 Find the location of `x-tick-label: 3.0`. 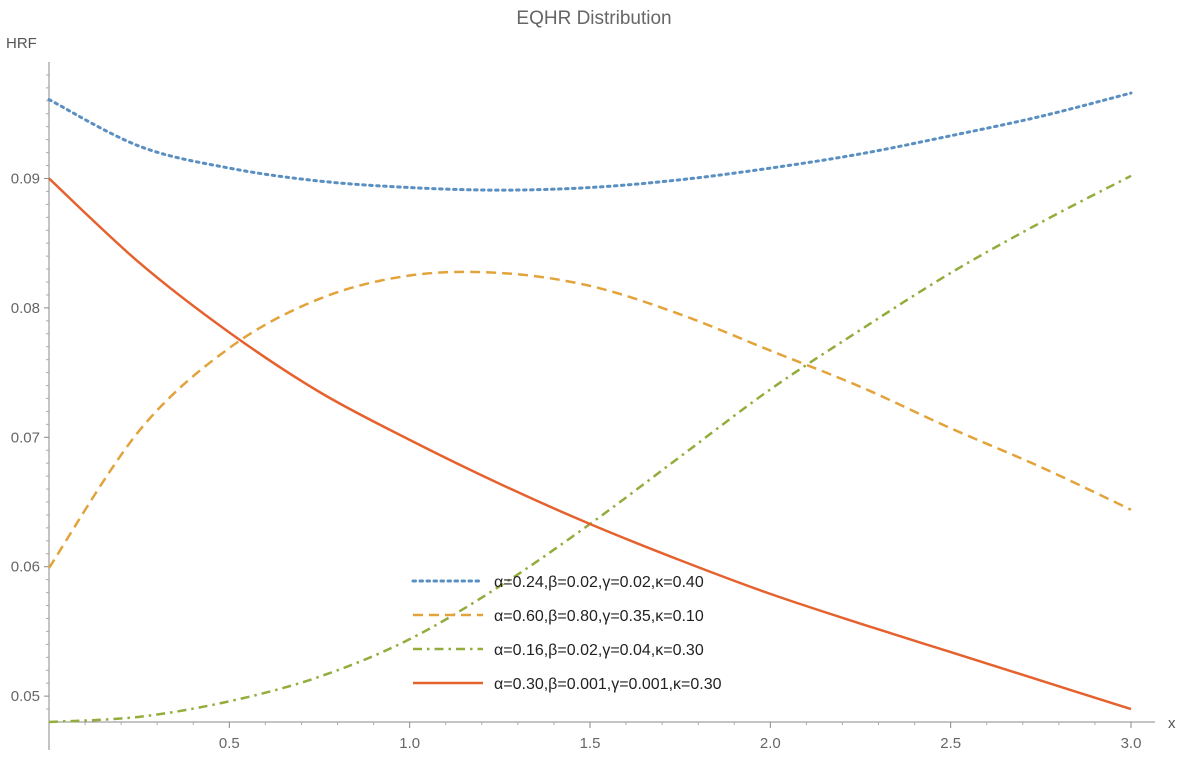

x-tick-label: 3.0 is located at coordinates (1131, 743).